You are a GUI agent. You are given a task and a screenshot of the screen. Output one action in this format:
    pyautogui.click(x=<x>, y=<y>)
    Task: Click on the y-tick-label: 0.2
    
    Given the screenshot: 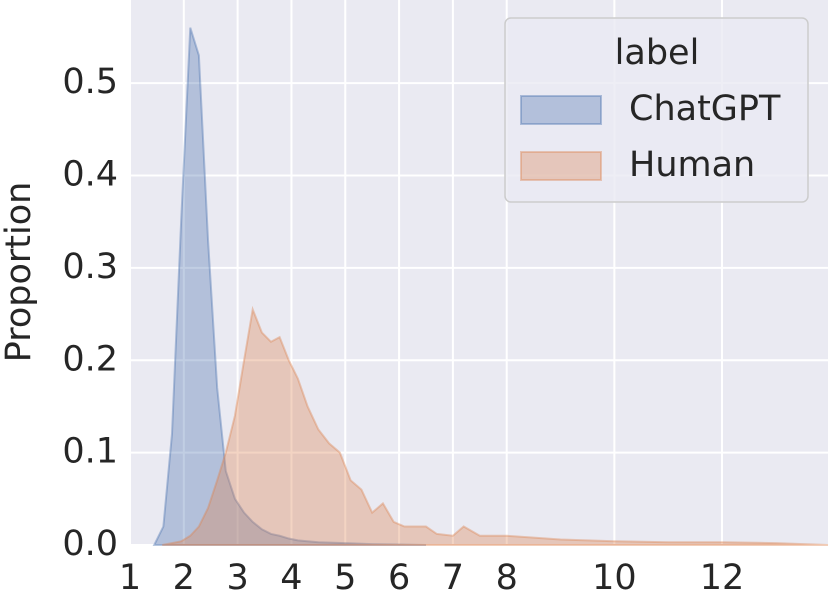 What is the action you would take?
    pyautogui.click(x=90, y=359)
    